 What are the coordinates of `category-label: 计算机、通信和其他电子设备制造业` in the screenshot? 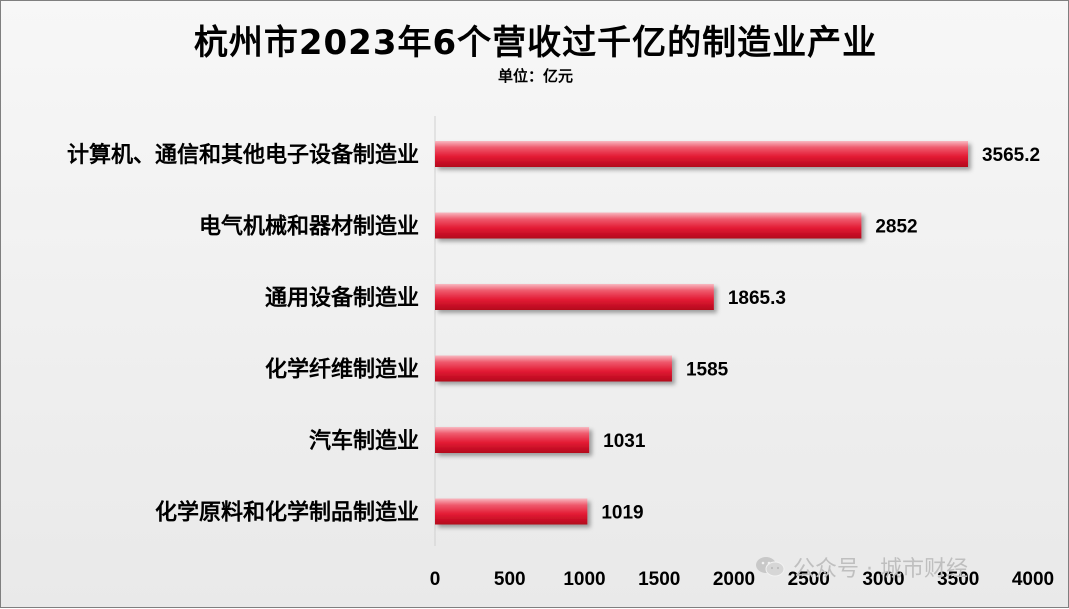 It's located at (243, 155).